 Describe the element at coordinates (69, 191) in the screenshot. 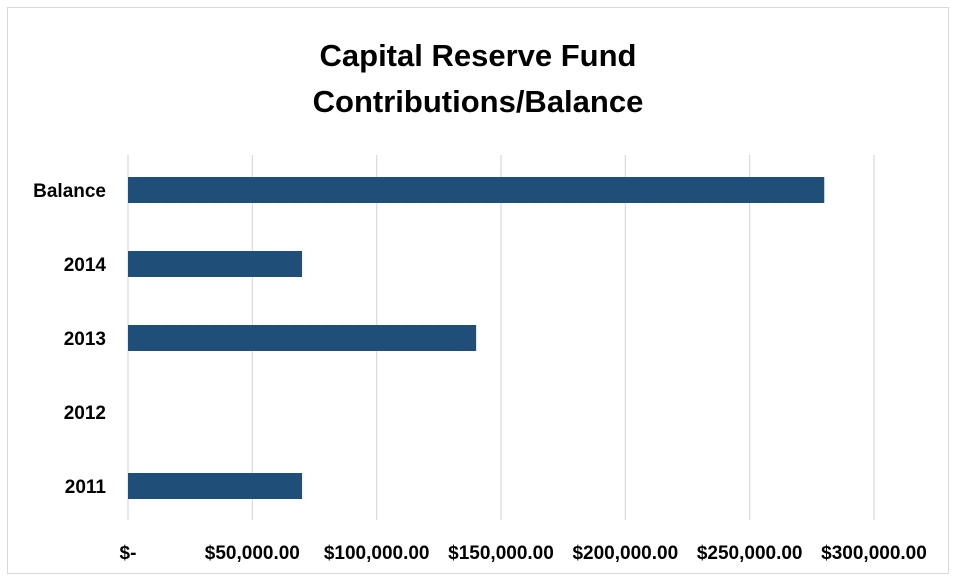

I see `category-label-balance: Balance` at that location.